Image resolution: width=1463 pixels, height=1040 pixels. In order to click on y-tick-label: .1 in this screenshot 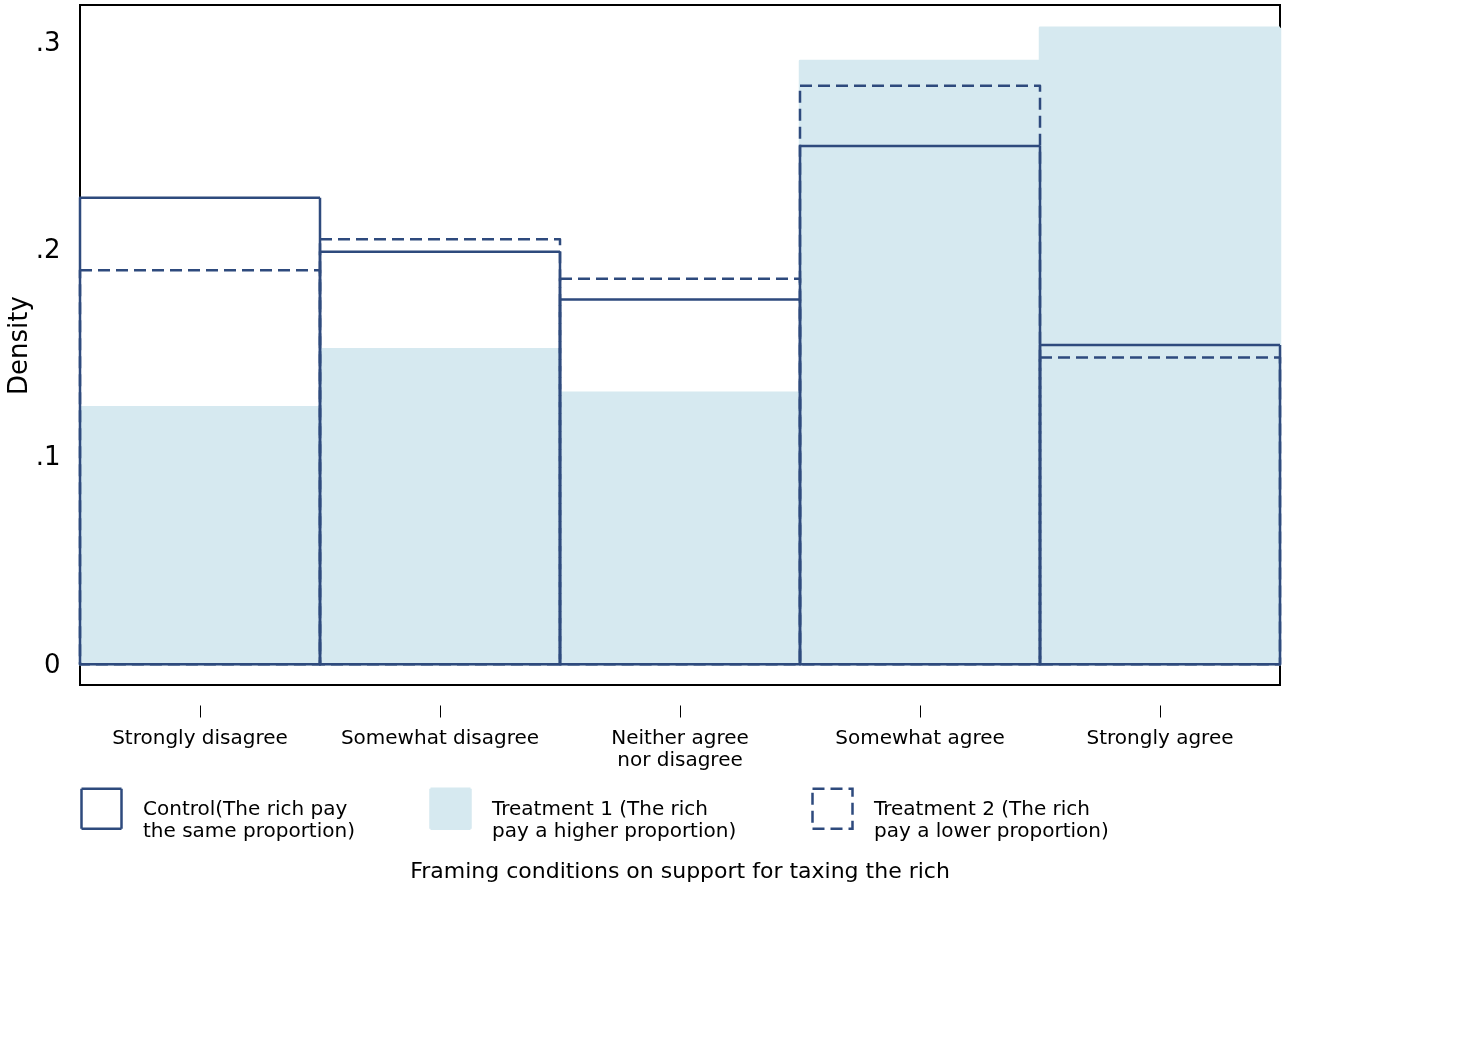, I will do `click(48, 456)`.